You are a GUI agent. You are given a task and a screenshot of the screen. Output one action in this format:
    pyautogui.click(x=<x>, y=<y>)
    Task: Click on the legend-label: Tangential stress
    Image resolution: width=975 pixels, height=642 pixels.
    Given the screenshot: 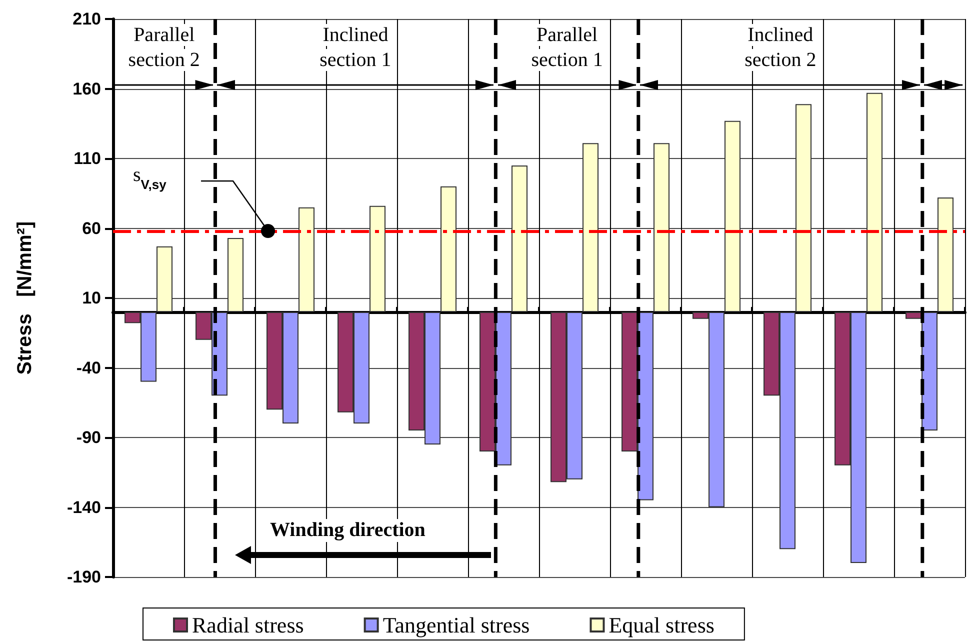 What is the action you would take?
    pyautogui.click(x=456, y=625)
    